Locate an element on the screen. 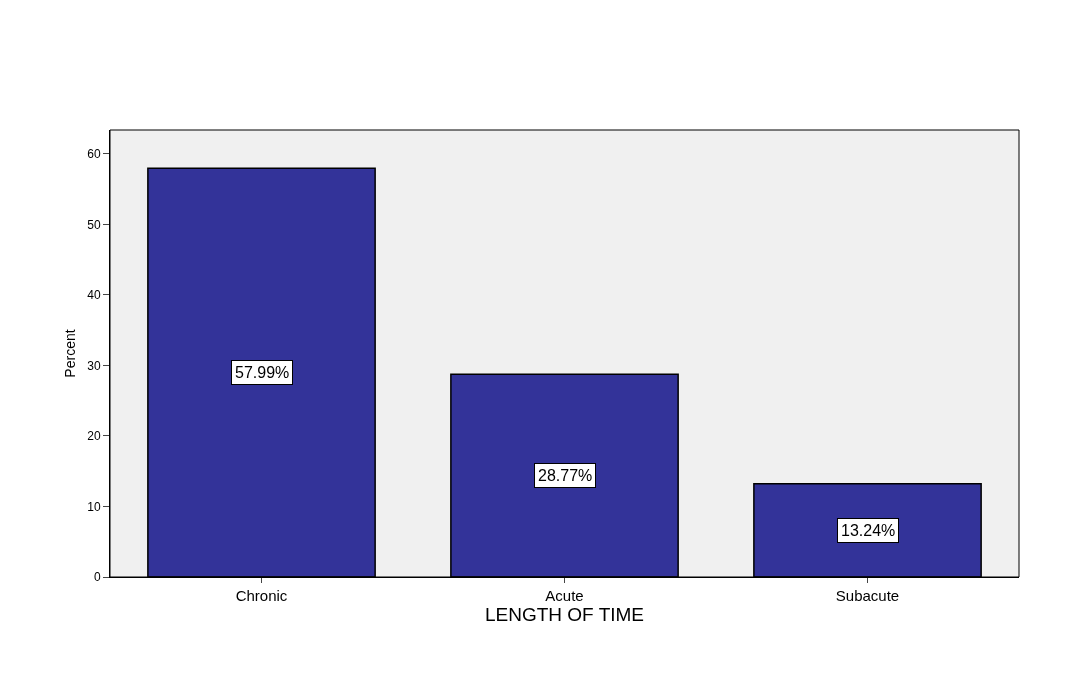  y-tick-label: 20 is located at coordinates (94, 436).